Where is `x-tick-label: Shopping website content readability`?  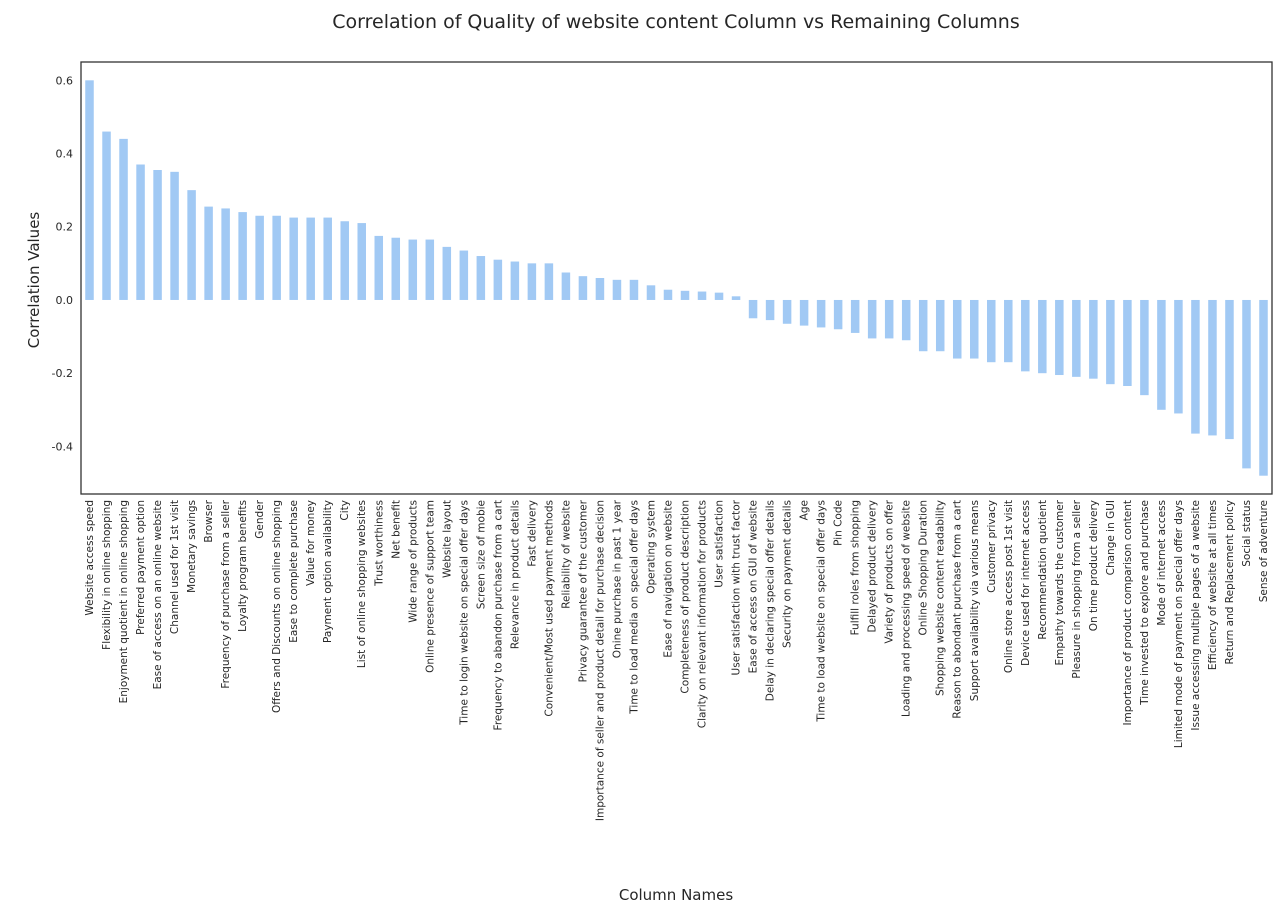
x-tick-label: Shopping website content readability is located at coordinates (941, 598).